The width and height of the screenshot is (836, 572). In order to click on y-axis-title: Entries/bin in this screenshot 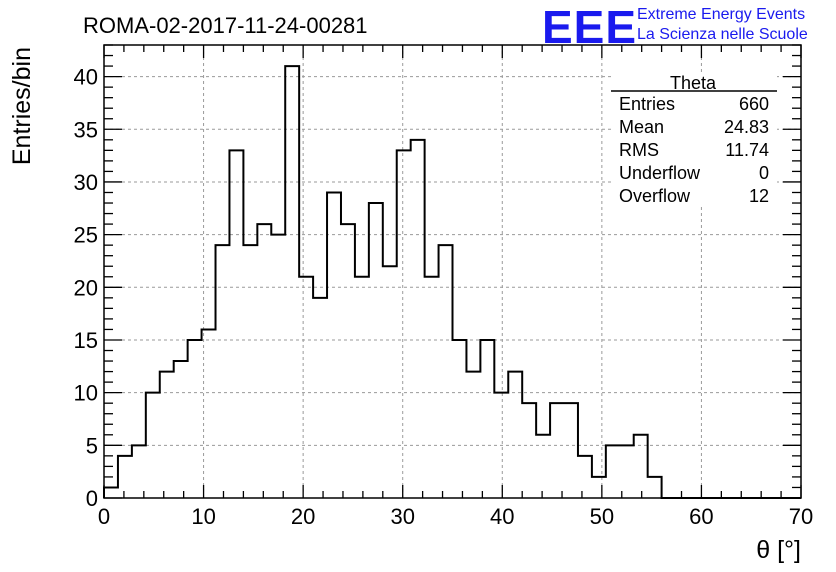, I will do `click(22, 106)`.